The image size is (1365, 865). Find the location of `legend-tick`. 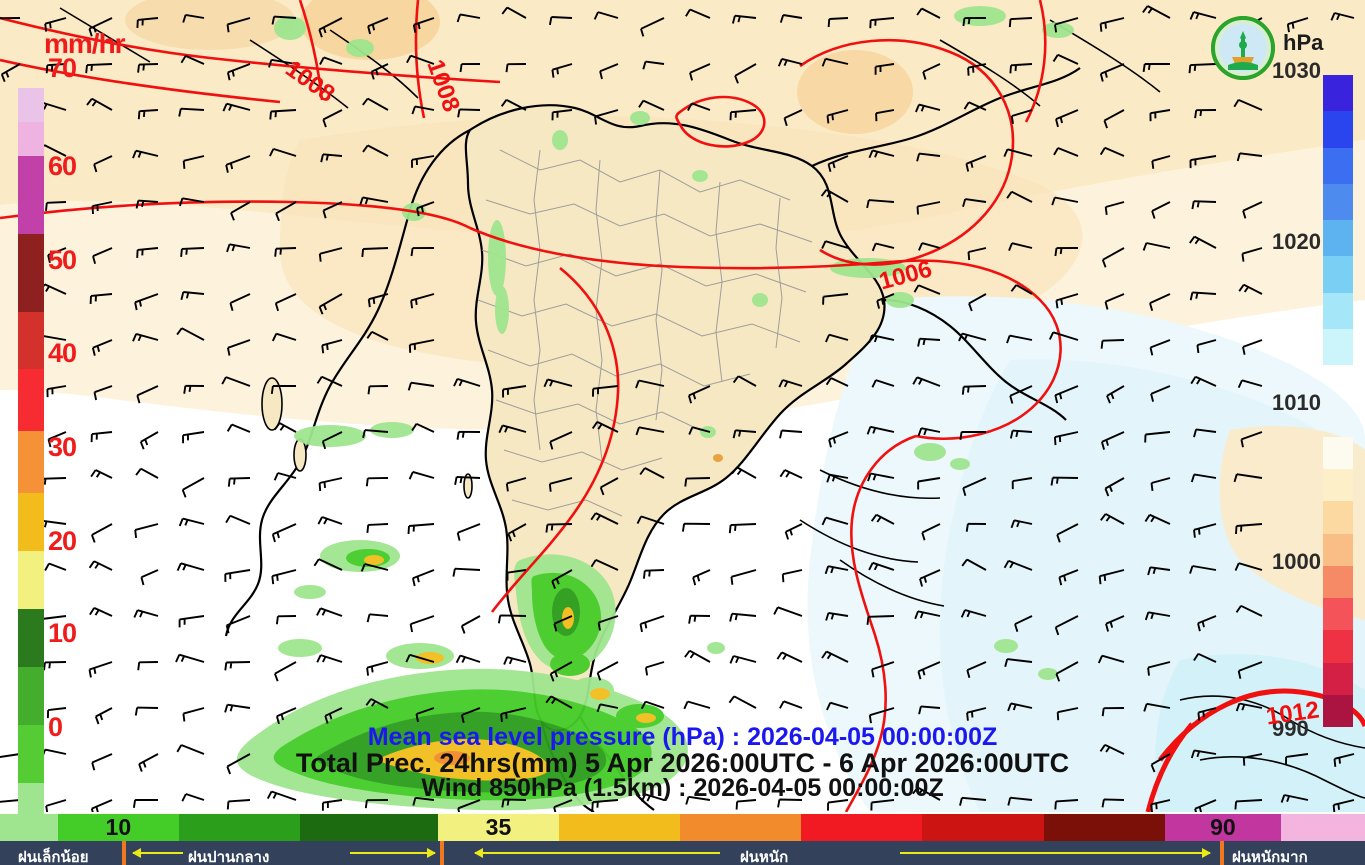

legend-tick is located at coordinates (124, 853).